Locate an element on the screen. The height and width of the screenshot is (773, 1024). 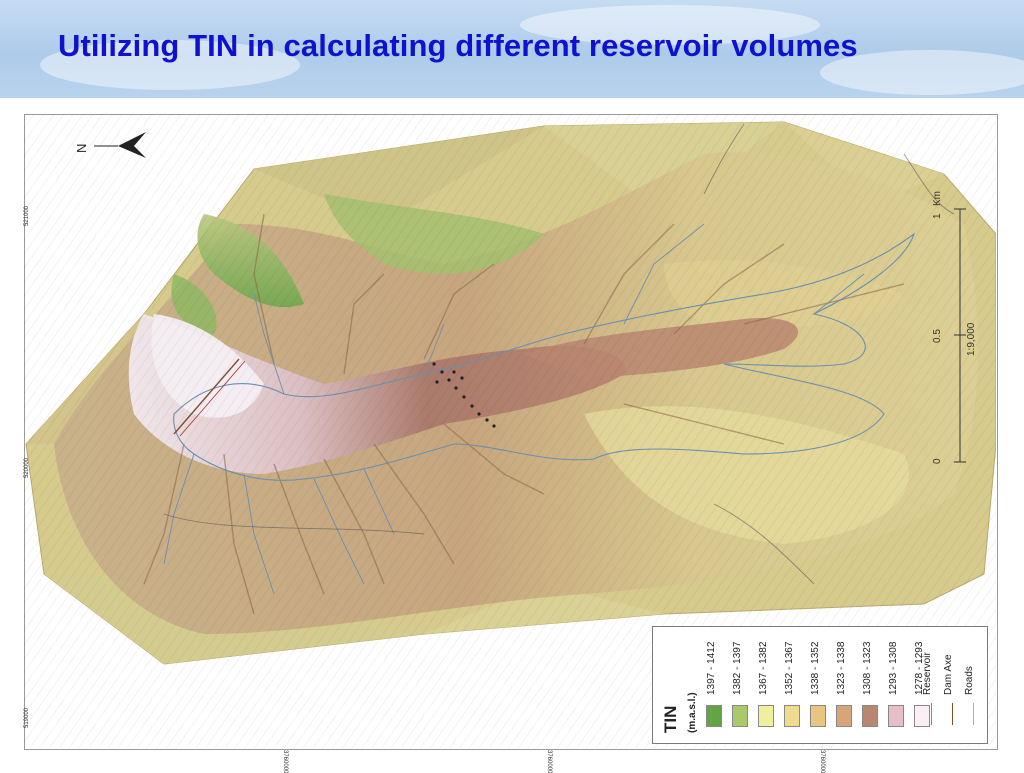
legend-class-label: 1367 - 1382 is located at coordinates (763, 668).